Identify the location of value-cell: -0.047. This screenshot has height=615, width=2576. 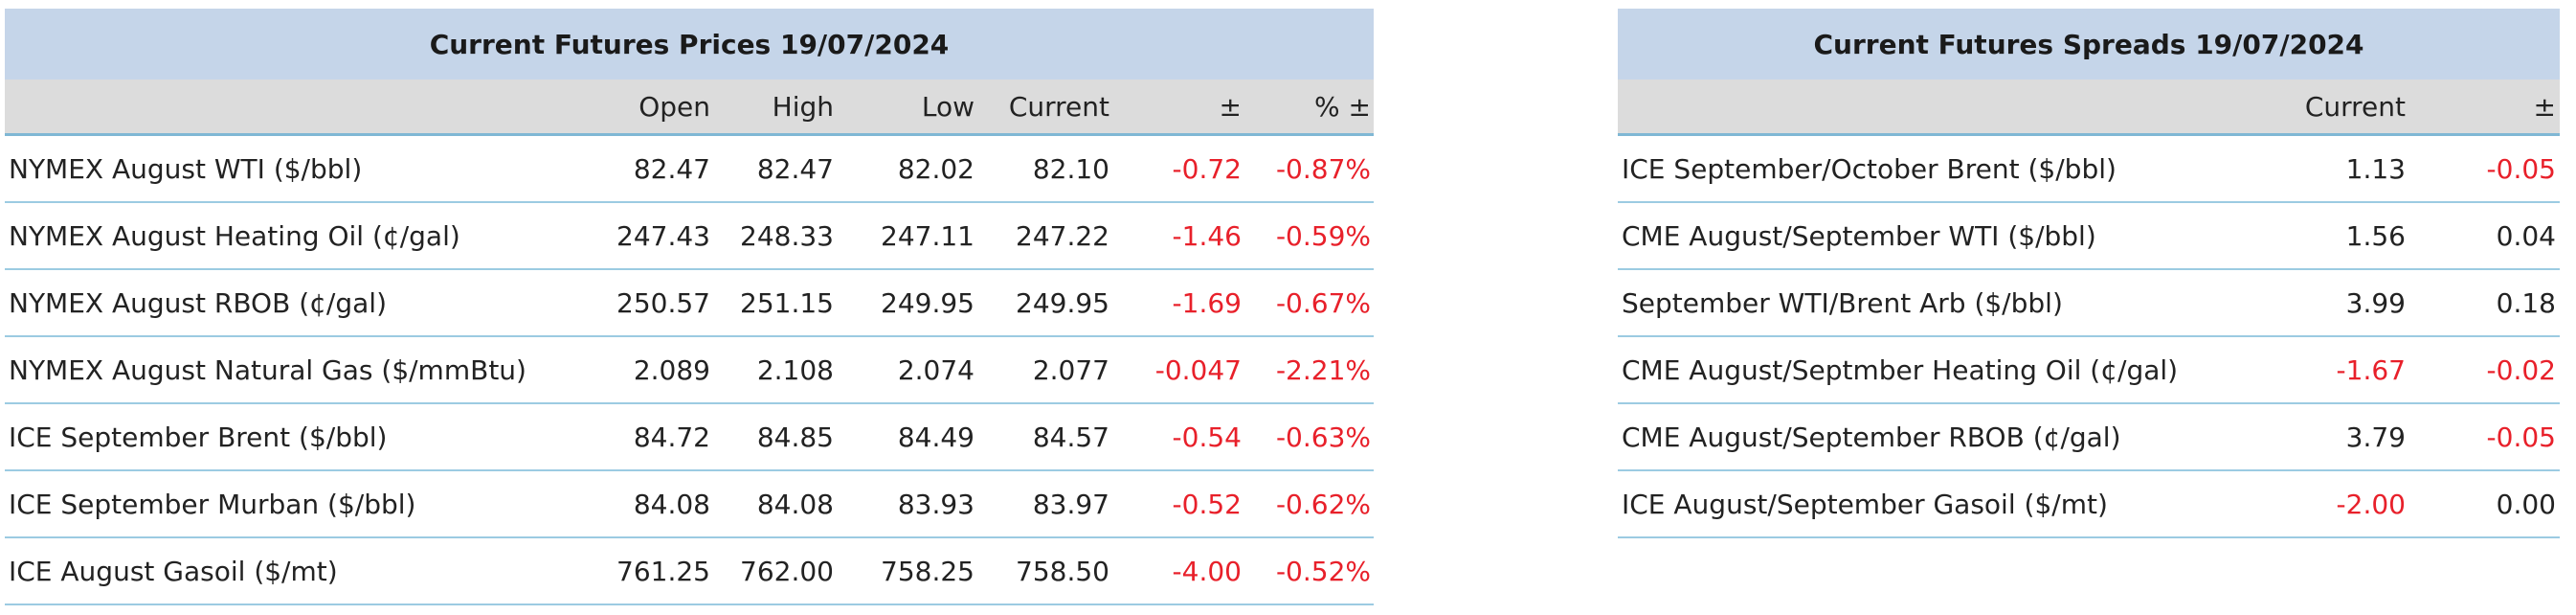
(1198, 370).